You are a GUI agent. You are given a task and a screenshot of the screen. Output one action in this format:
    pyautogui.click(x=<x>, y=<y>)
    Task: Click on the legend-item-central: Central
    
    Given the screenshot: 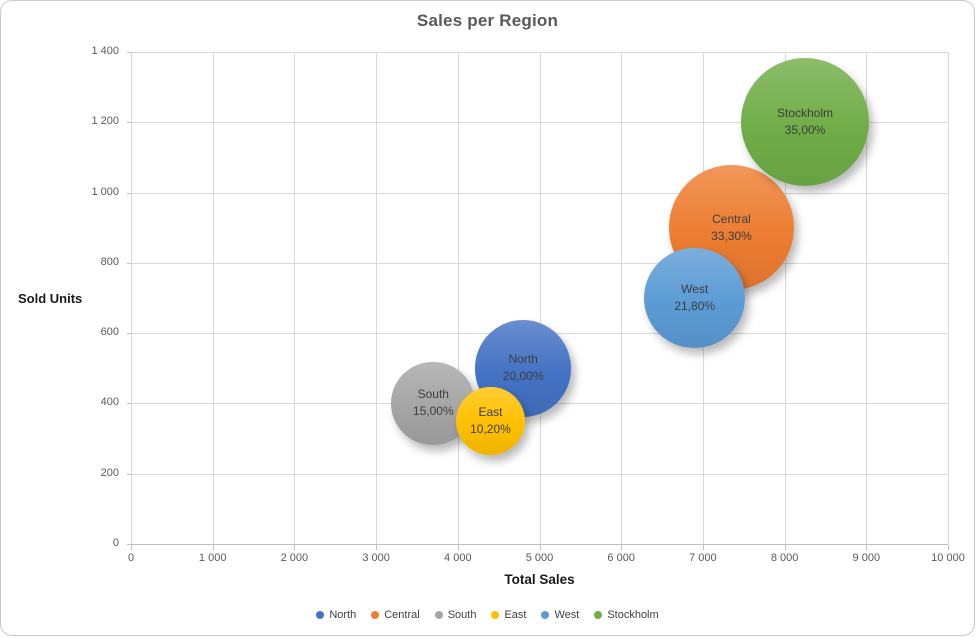 What is the action you would take?
    pyautogui.click(x=395, y=615)
    